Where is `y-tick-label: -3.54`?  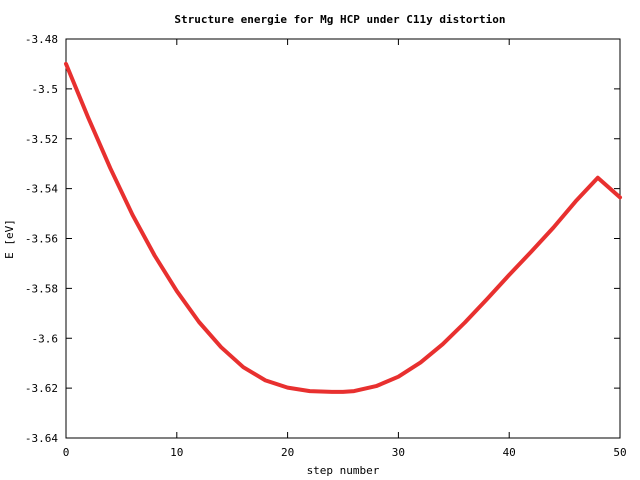 y-tick-label: -3.54 is located at coordinates (41, 189).